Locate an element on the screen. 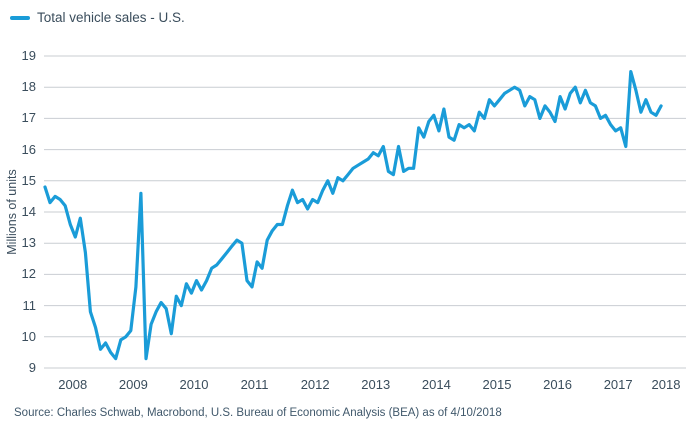 The width and height of the screenshot is (700, 431). x-tick-label: 2017 is located at coordinates (618, 384).